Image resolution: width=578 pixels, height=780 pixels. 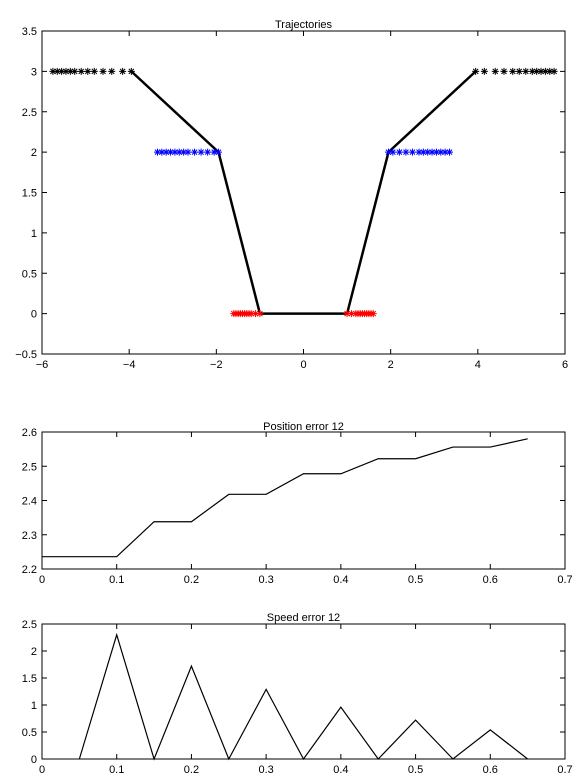 What do you see at coordinates (304, 25) in the screenshot?
I see `chart-title: Trajectories` at bounding box center [304, 25].